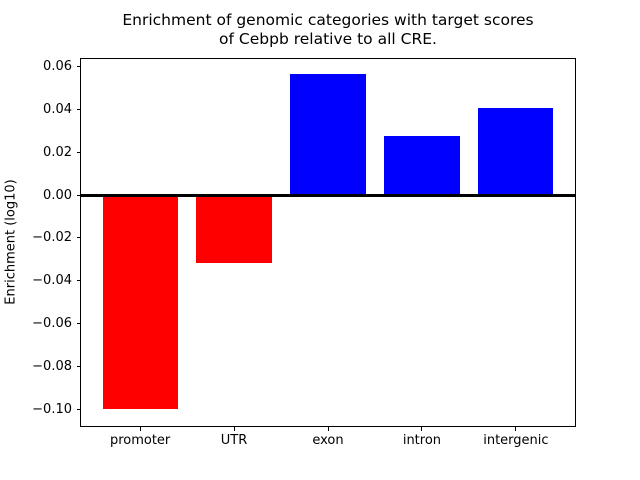 The height and width of the screenshot is (480, 640). I want to click on bar-intron, so click(422, 165).